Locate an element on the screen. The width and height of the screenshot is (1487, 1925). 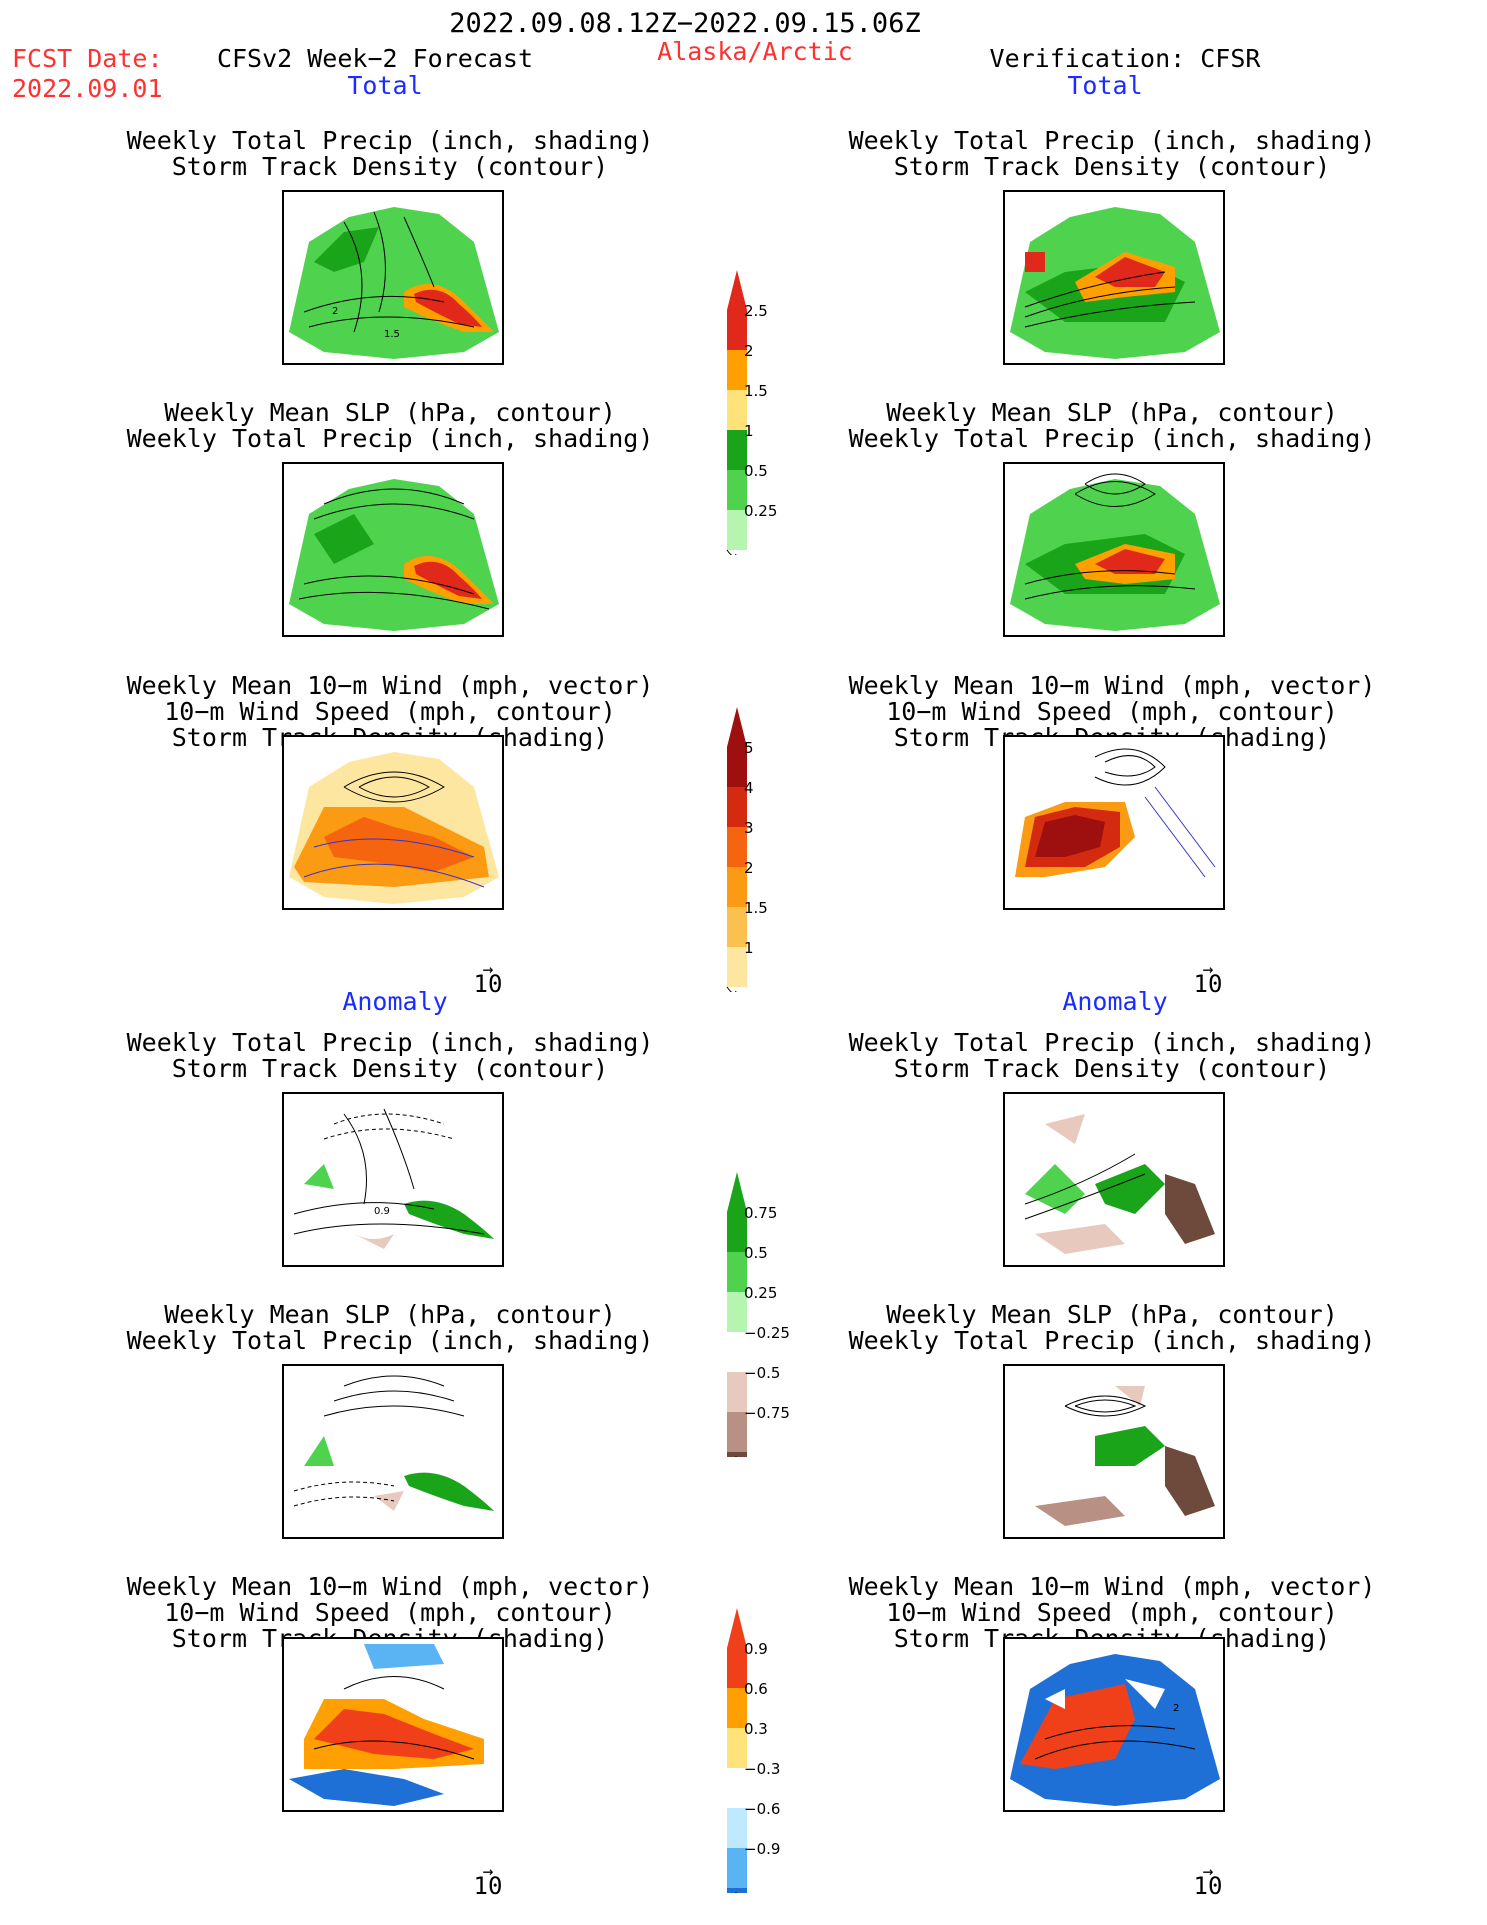
colorbar-label: 0.9 is located at coordinates (756, 1649).